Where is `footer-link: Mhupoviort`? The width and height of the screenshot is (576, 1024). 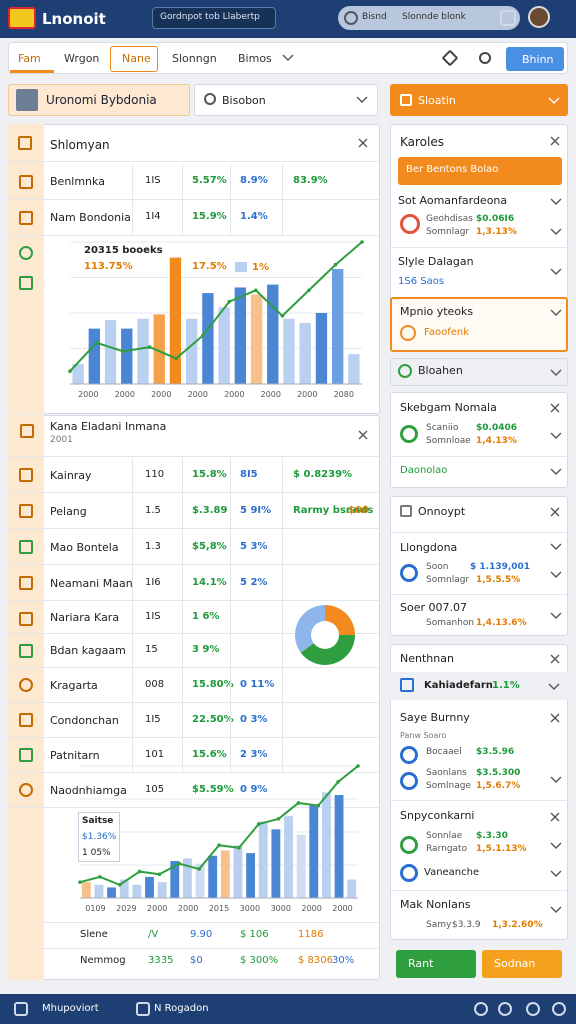 footer-link: Mhupoviort is located at coordinates (70, 1008).